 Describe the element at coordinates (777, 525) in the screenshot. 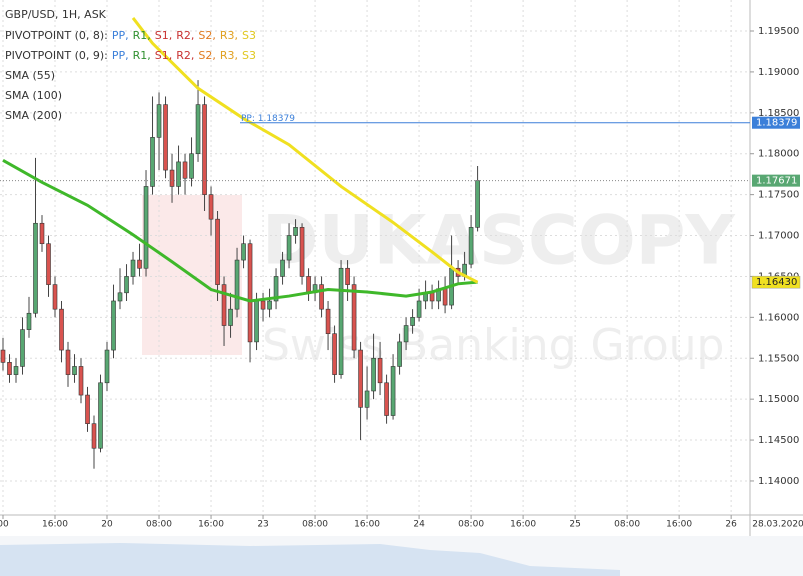

I see `date-label: 28.03.2020` at that location.